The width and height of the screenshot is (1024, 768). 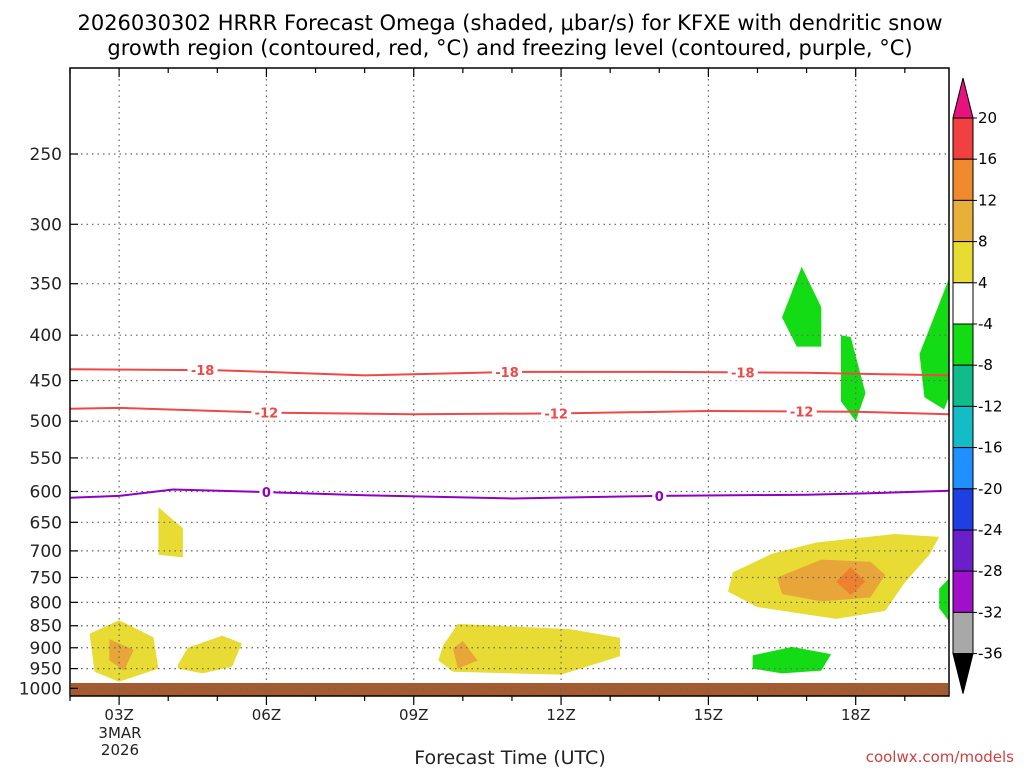 I want to click on y-tick-label-600: 600, so click(x=46, y=492).